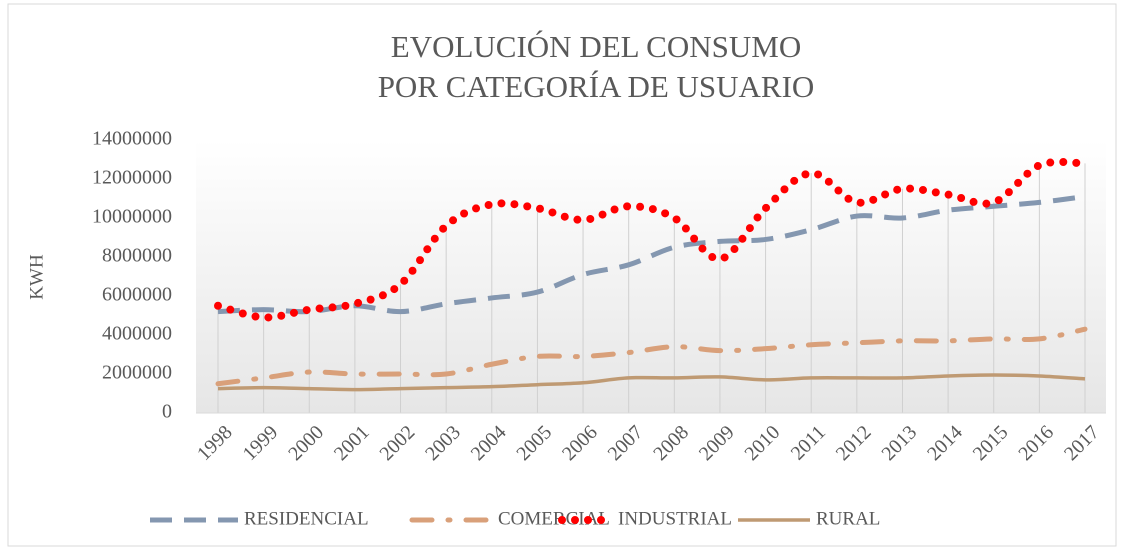 This screenshot has height=550, width=1124. I want to click on y-tick-label: 12000000, so click(132, 178).